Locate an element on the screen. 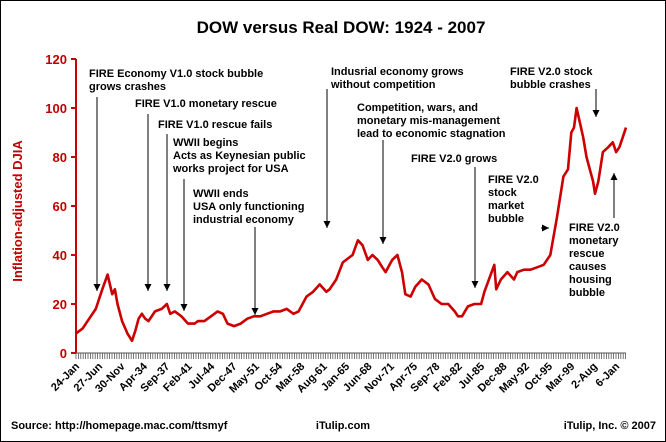 The image size is (666, 442). annotation-line: market is located at coordinates (506, 206).